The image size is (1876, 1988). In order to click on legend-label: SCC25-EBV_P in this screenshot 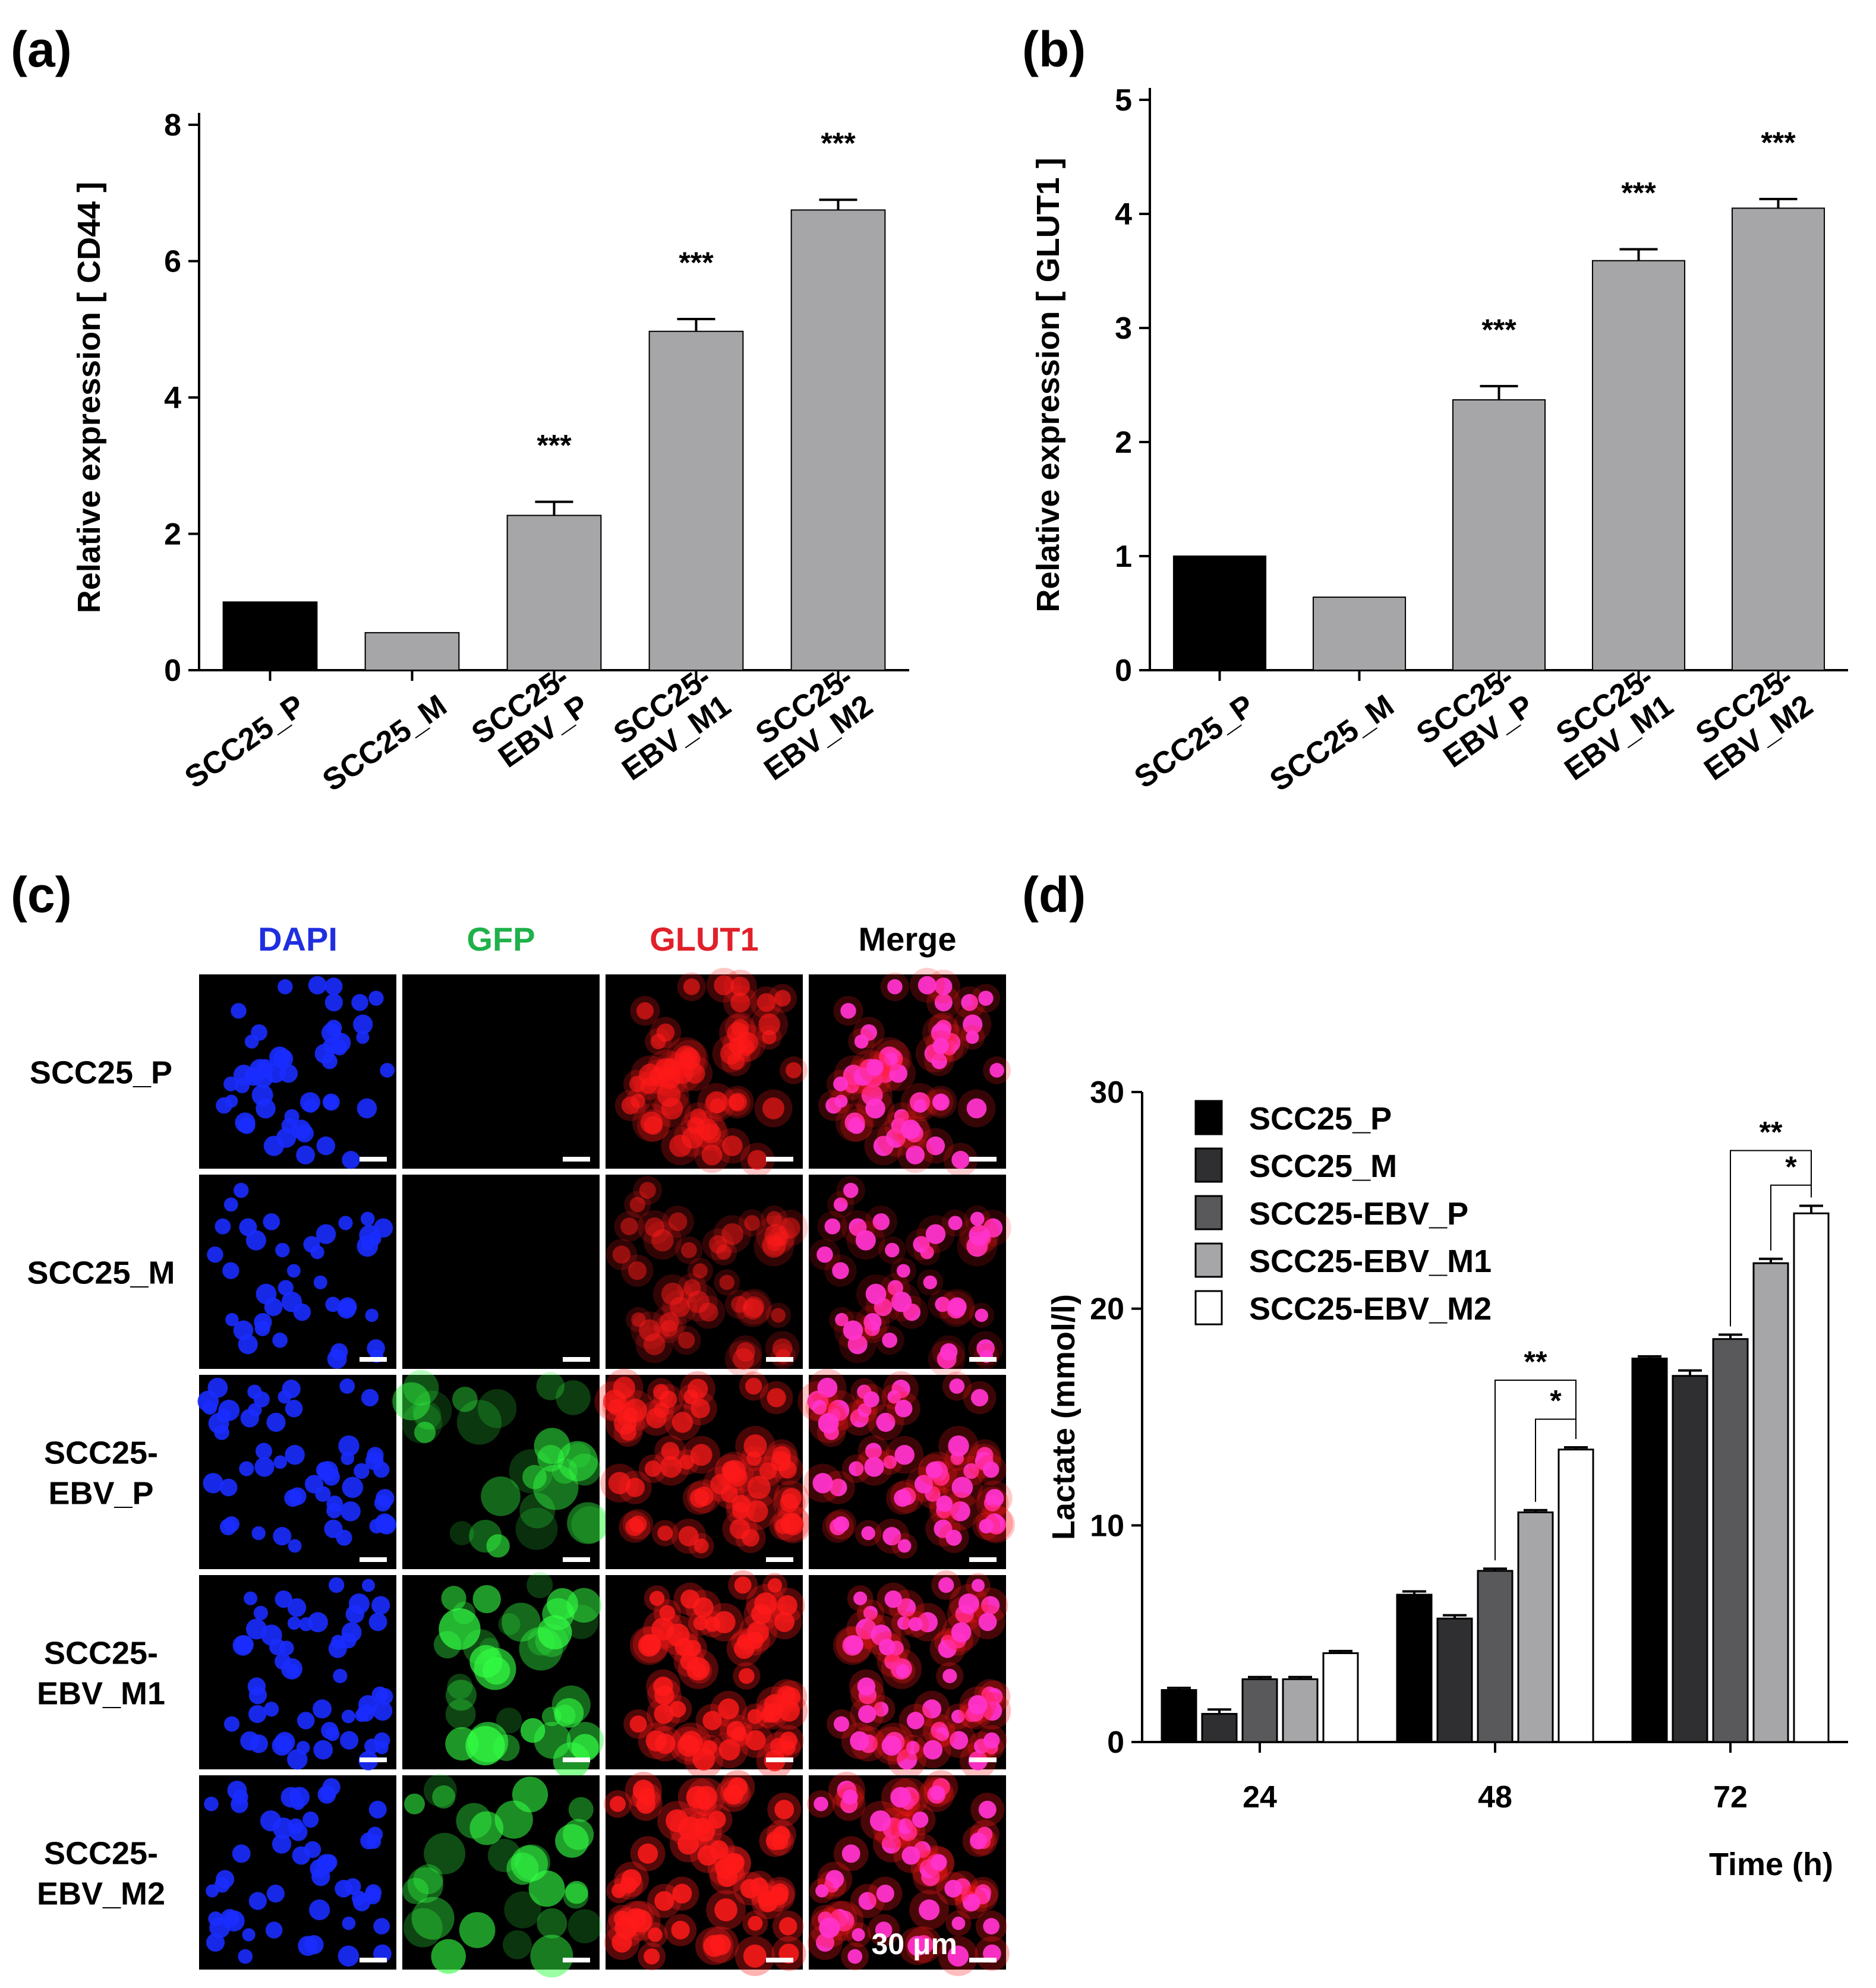, I will do `click(1358, 1214)`.